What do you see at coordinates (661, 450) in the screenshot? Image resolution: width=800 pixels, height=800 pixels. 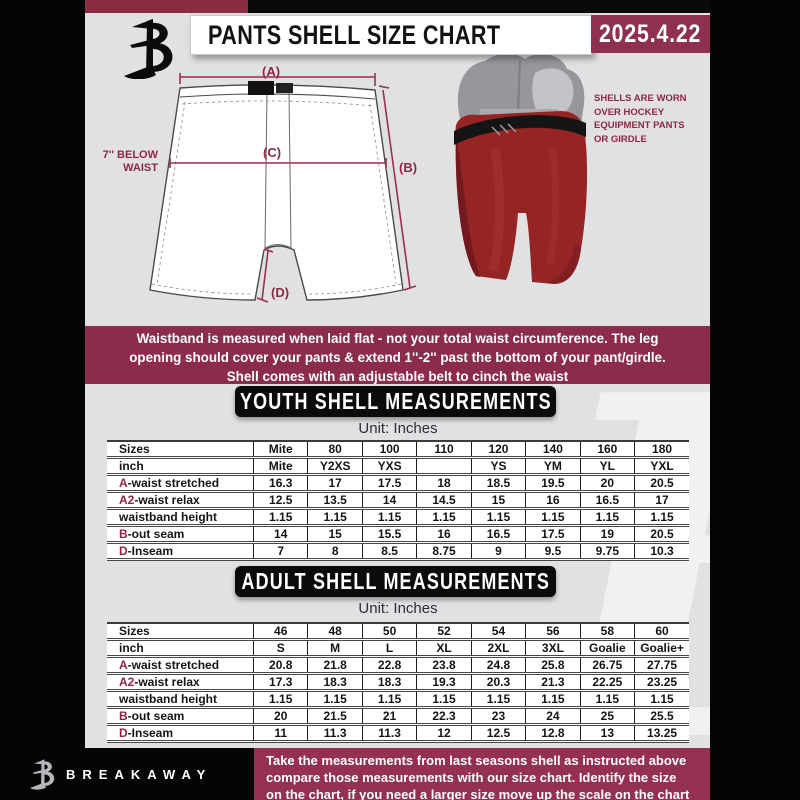 I see `size-column-header: 180` at bounding box center [661, 450].